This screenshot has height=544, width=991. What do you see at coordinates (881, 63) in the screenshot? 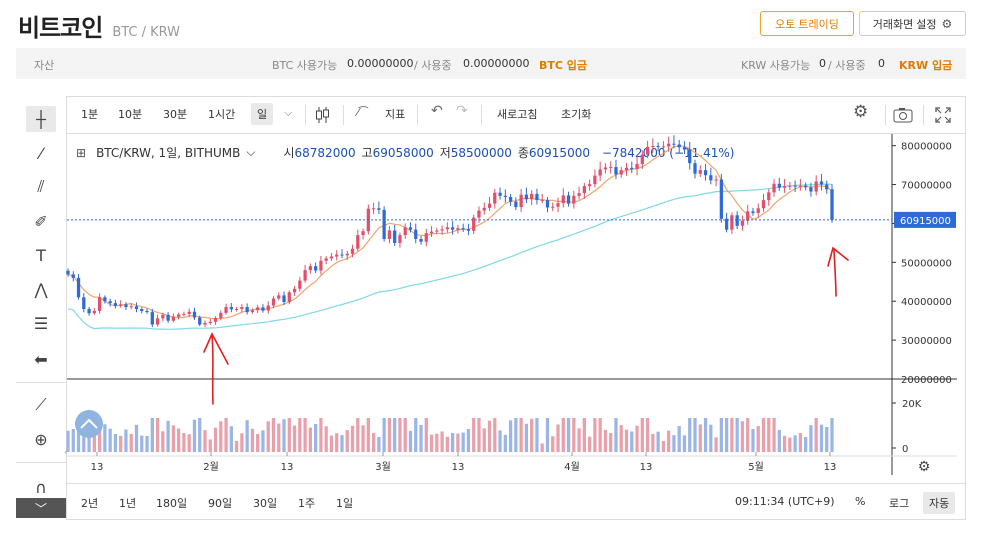
I see `krw-in-use-value: 0` at bounding box center [881, 63].